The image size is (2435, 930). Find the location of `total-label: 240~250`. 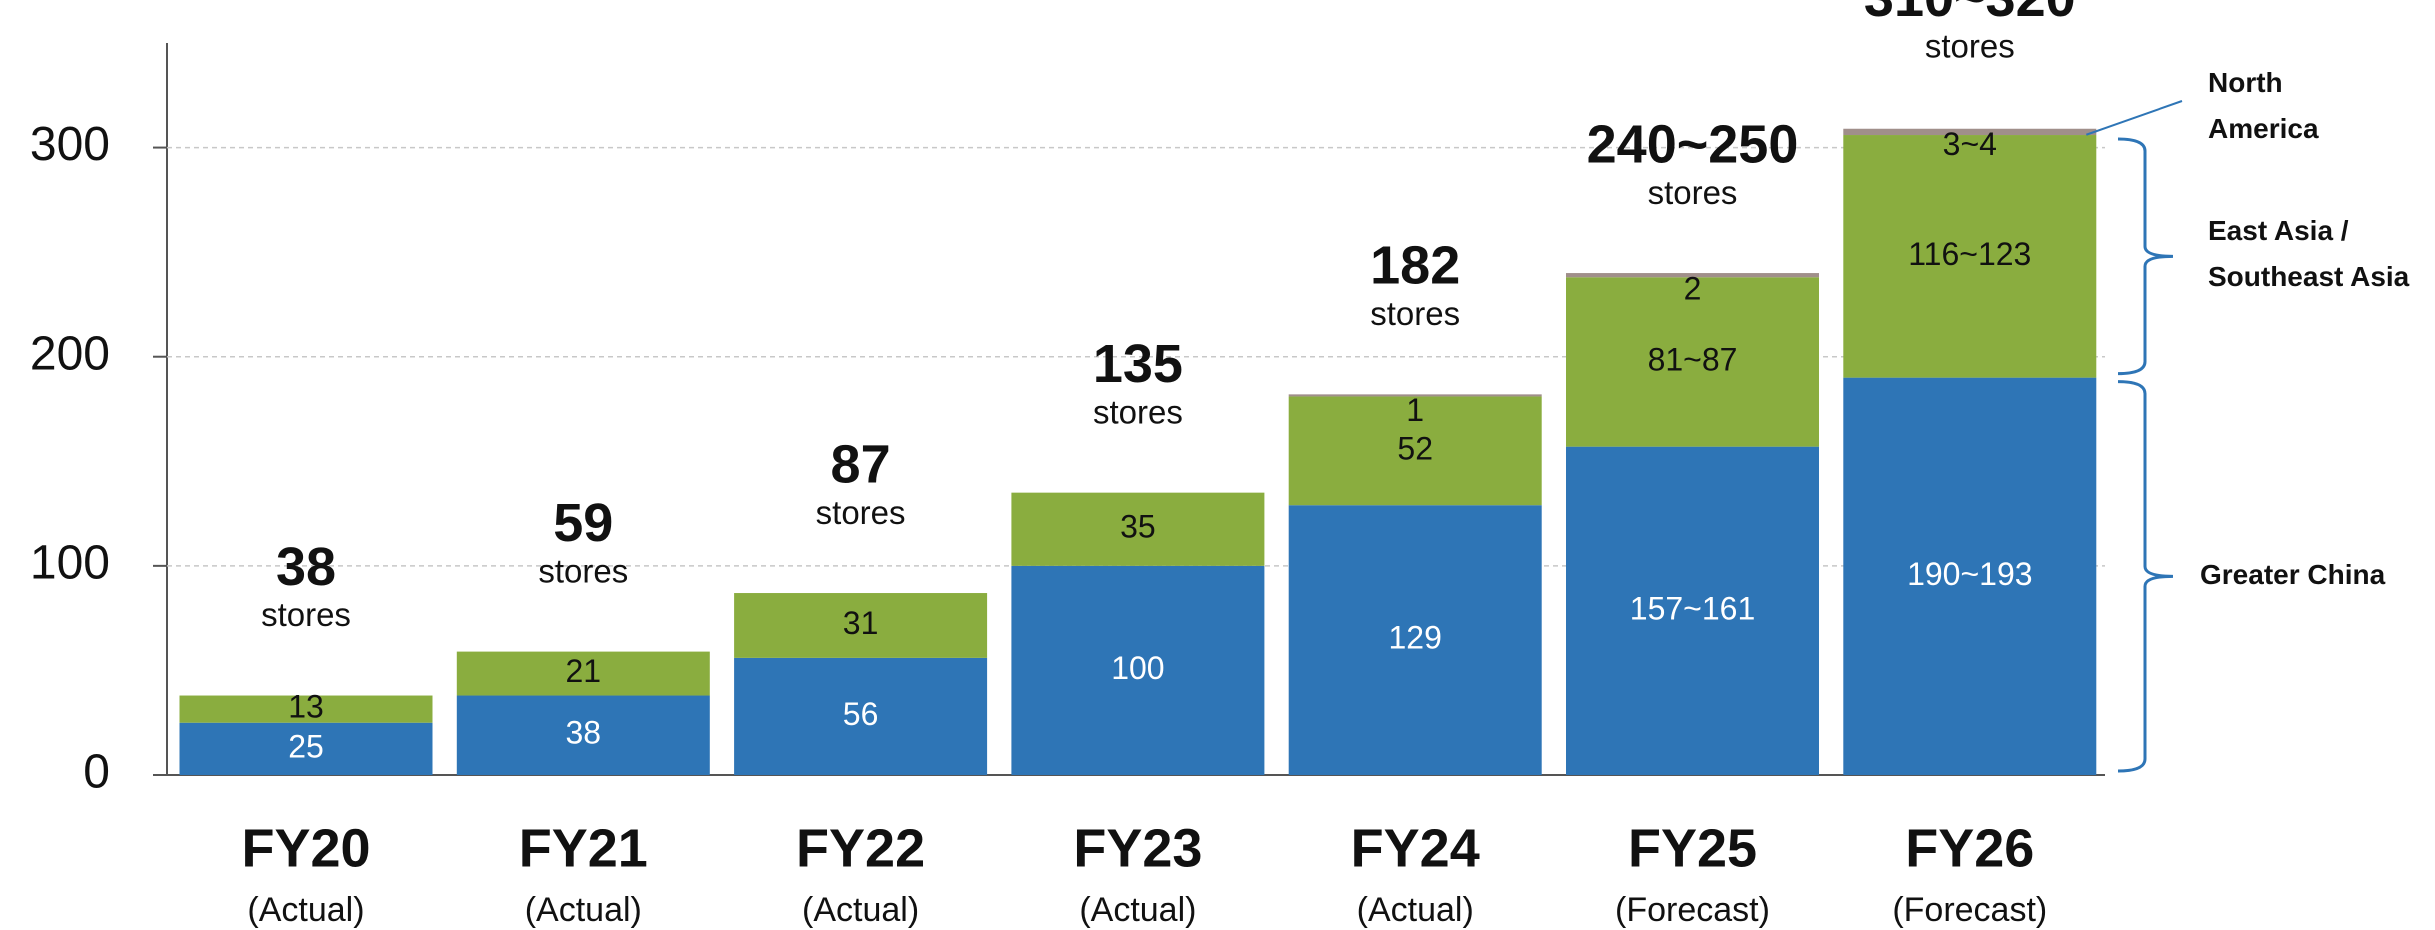

total-label: 240~250 is located at coordinates (1693, 144).